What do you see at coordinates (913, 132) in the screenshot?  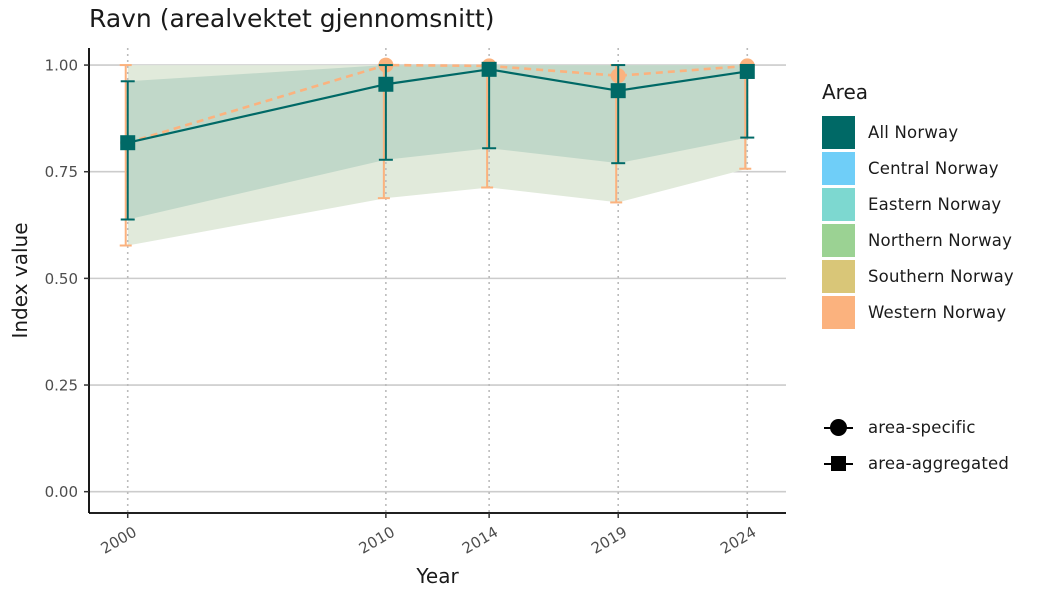 I see `legend-label: All Norway` at bounding box center [913, 132].